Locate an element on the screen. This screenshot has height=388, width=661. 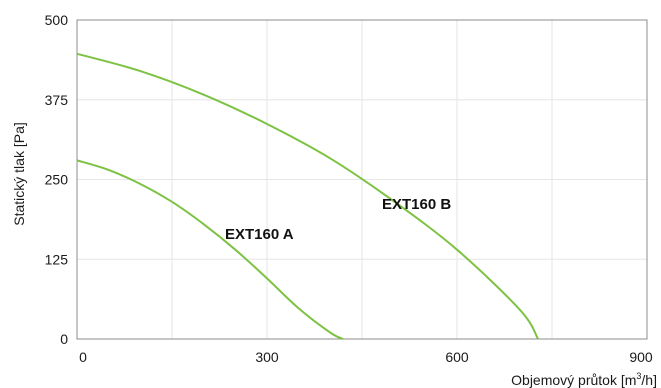
x-tick-label: 300 is located at coordinates (267, 357).